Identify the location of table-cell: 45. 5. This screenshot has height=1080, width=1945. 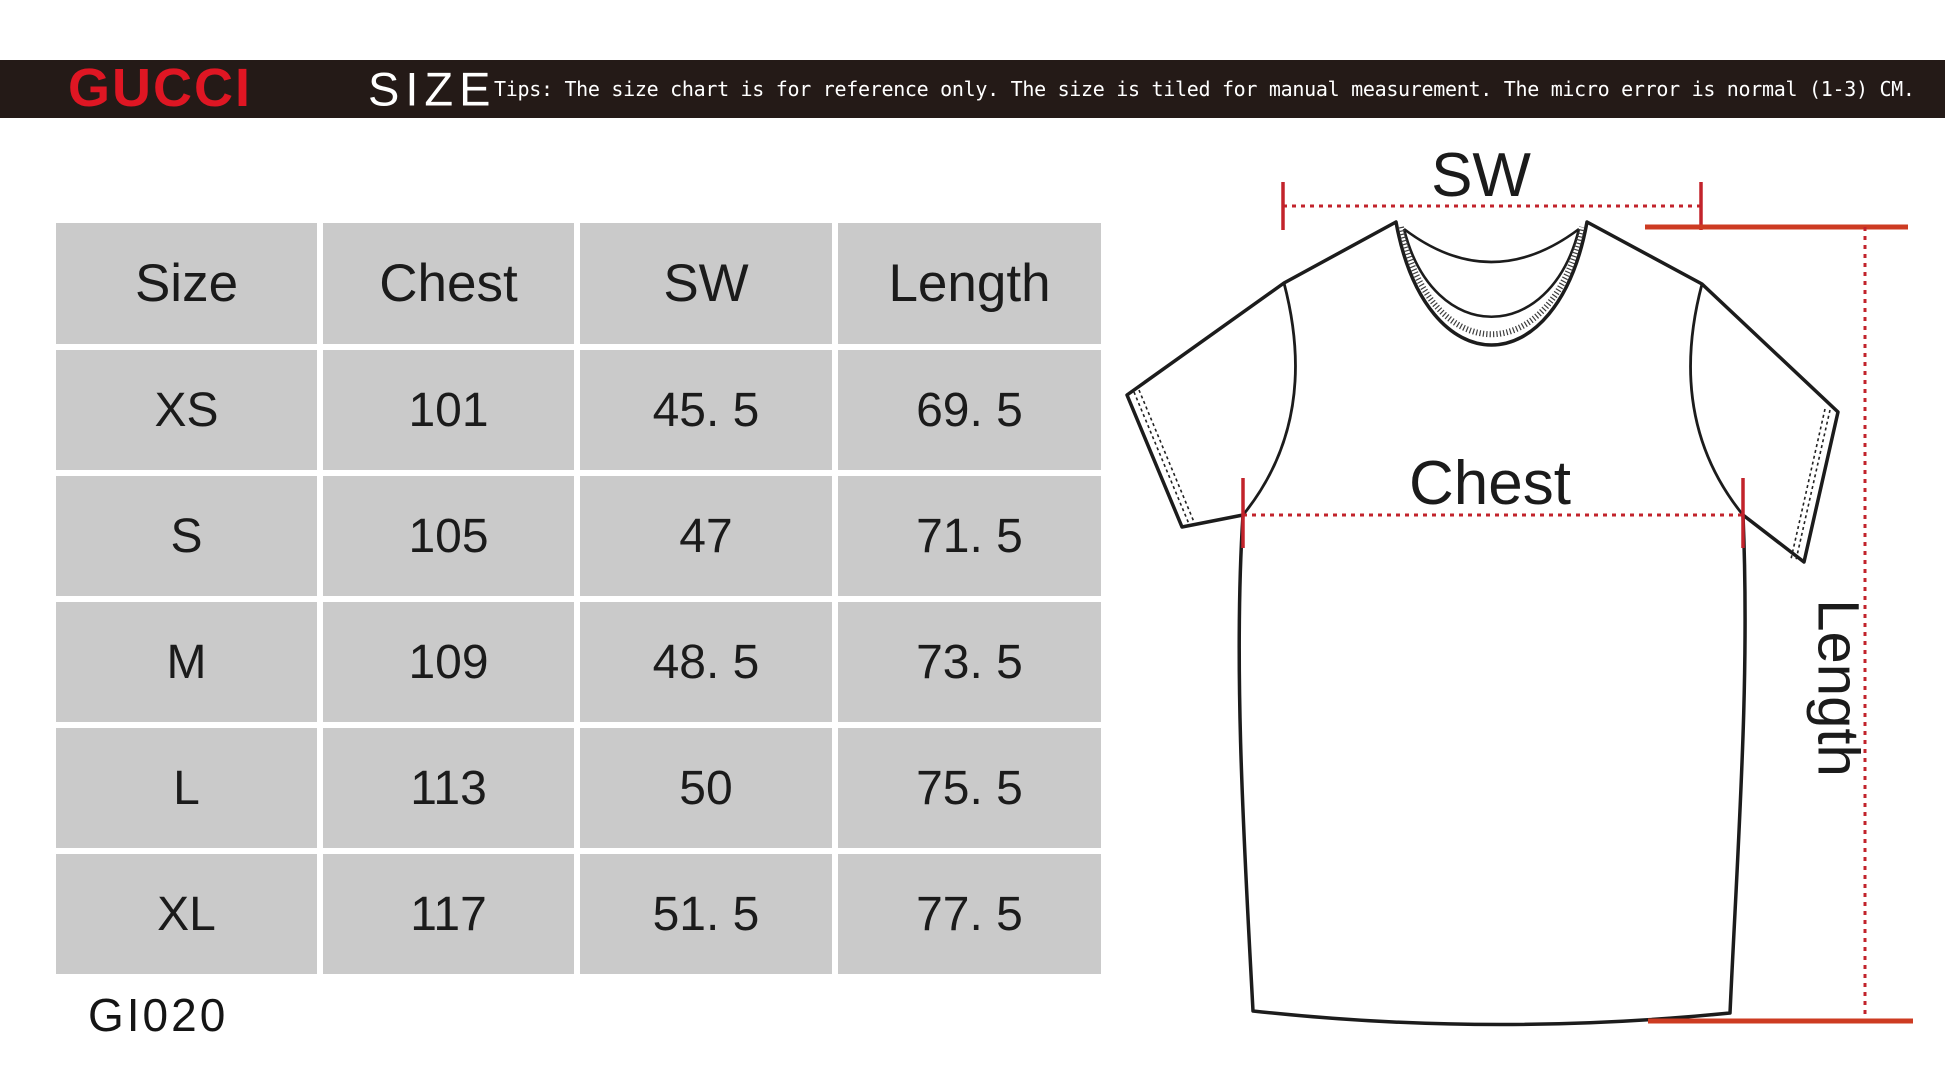
(706, 410).